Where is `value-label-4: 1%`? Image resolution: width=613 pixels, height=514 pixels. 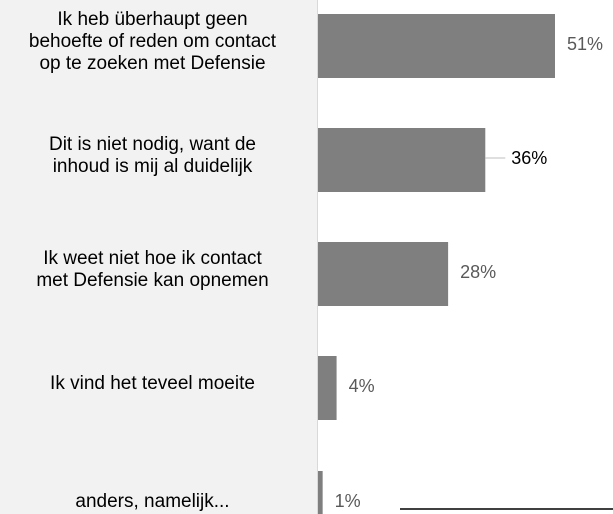
value-label-4: 1% is located at coordinates (348, 501).